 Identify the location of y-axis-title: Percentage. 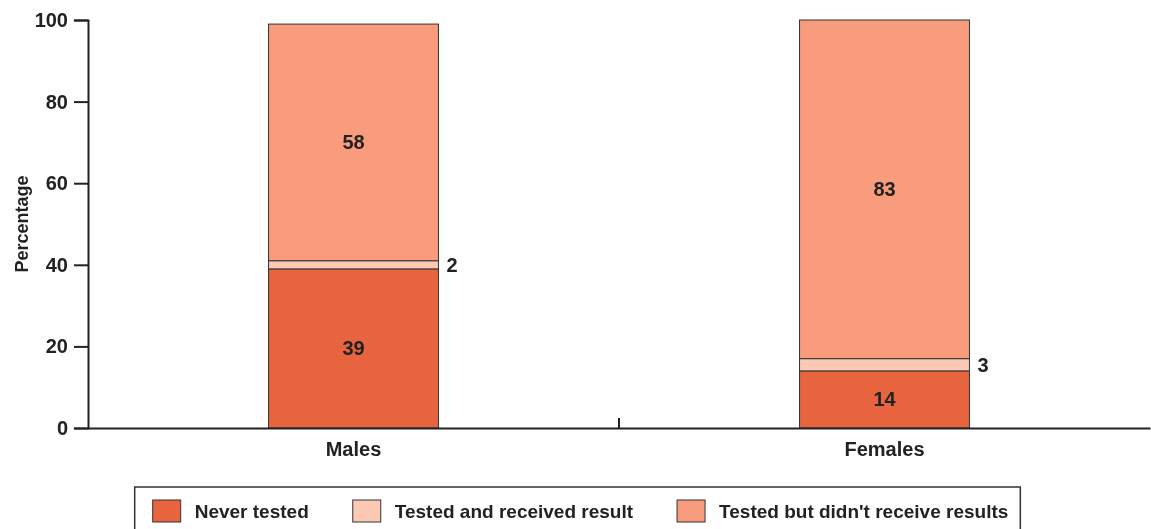
(22, 224).